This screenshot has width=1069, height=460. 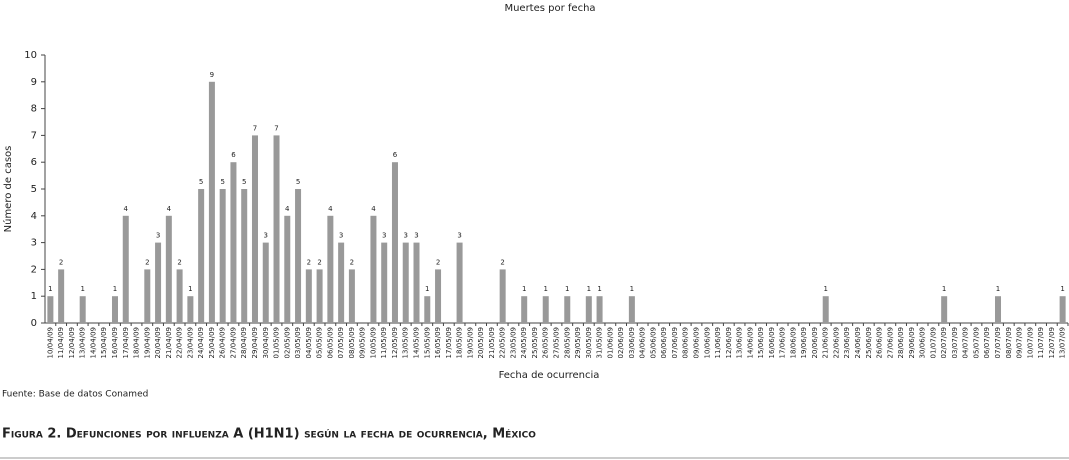 What do you see at coordinates (1009, 342) in the screenshot?
I see `x-tick-label: 08/07/09` at bounding box center [1009, 342].